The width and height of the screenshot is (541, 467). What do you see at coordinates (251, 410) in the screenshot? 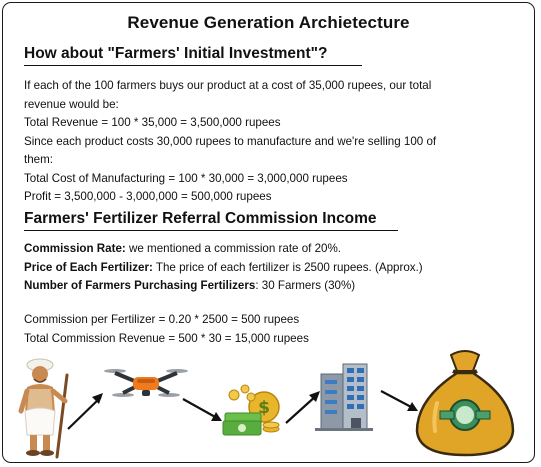
I see `money-stack-icon: $` at bounding box center [251, 410].